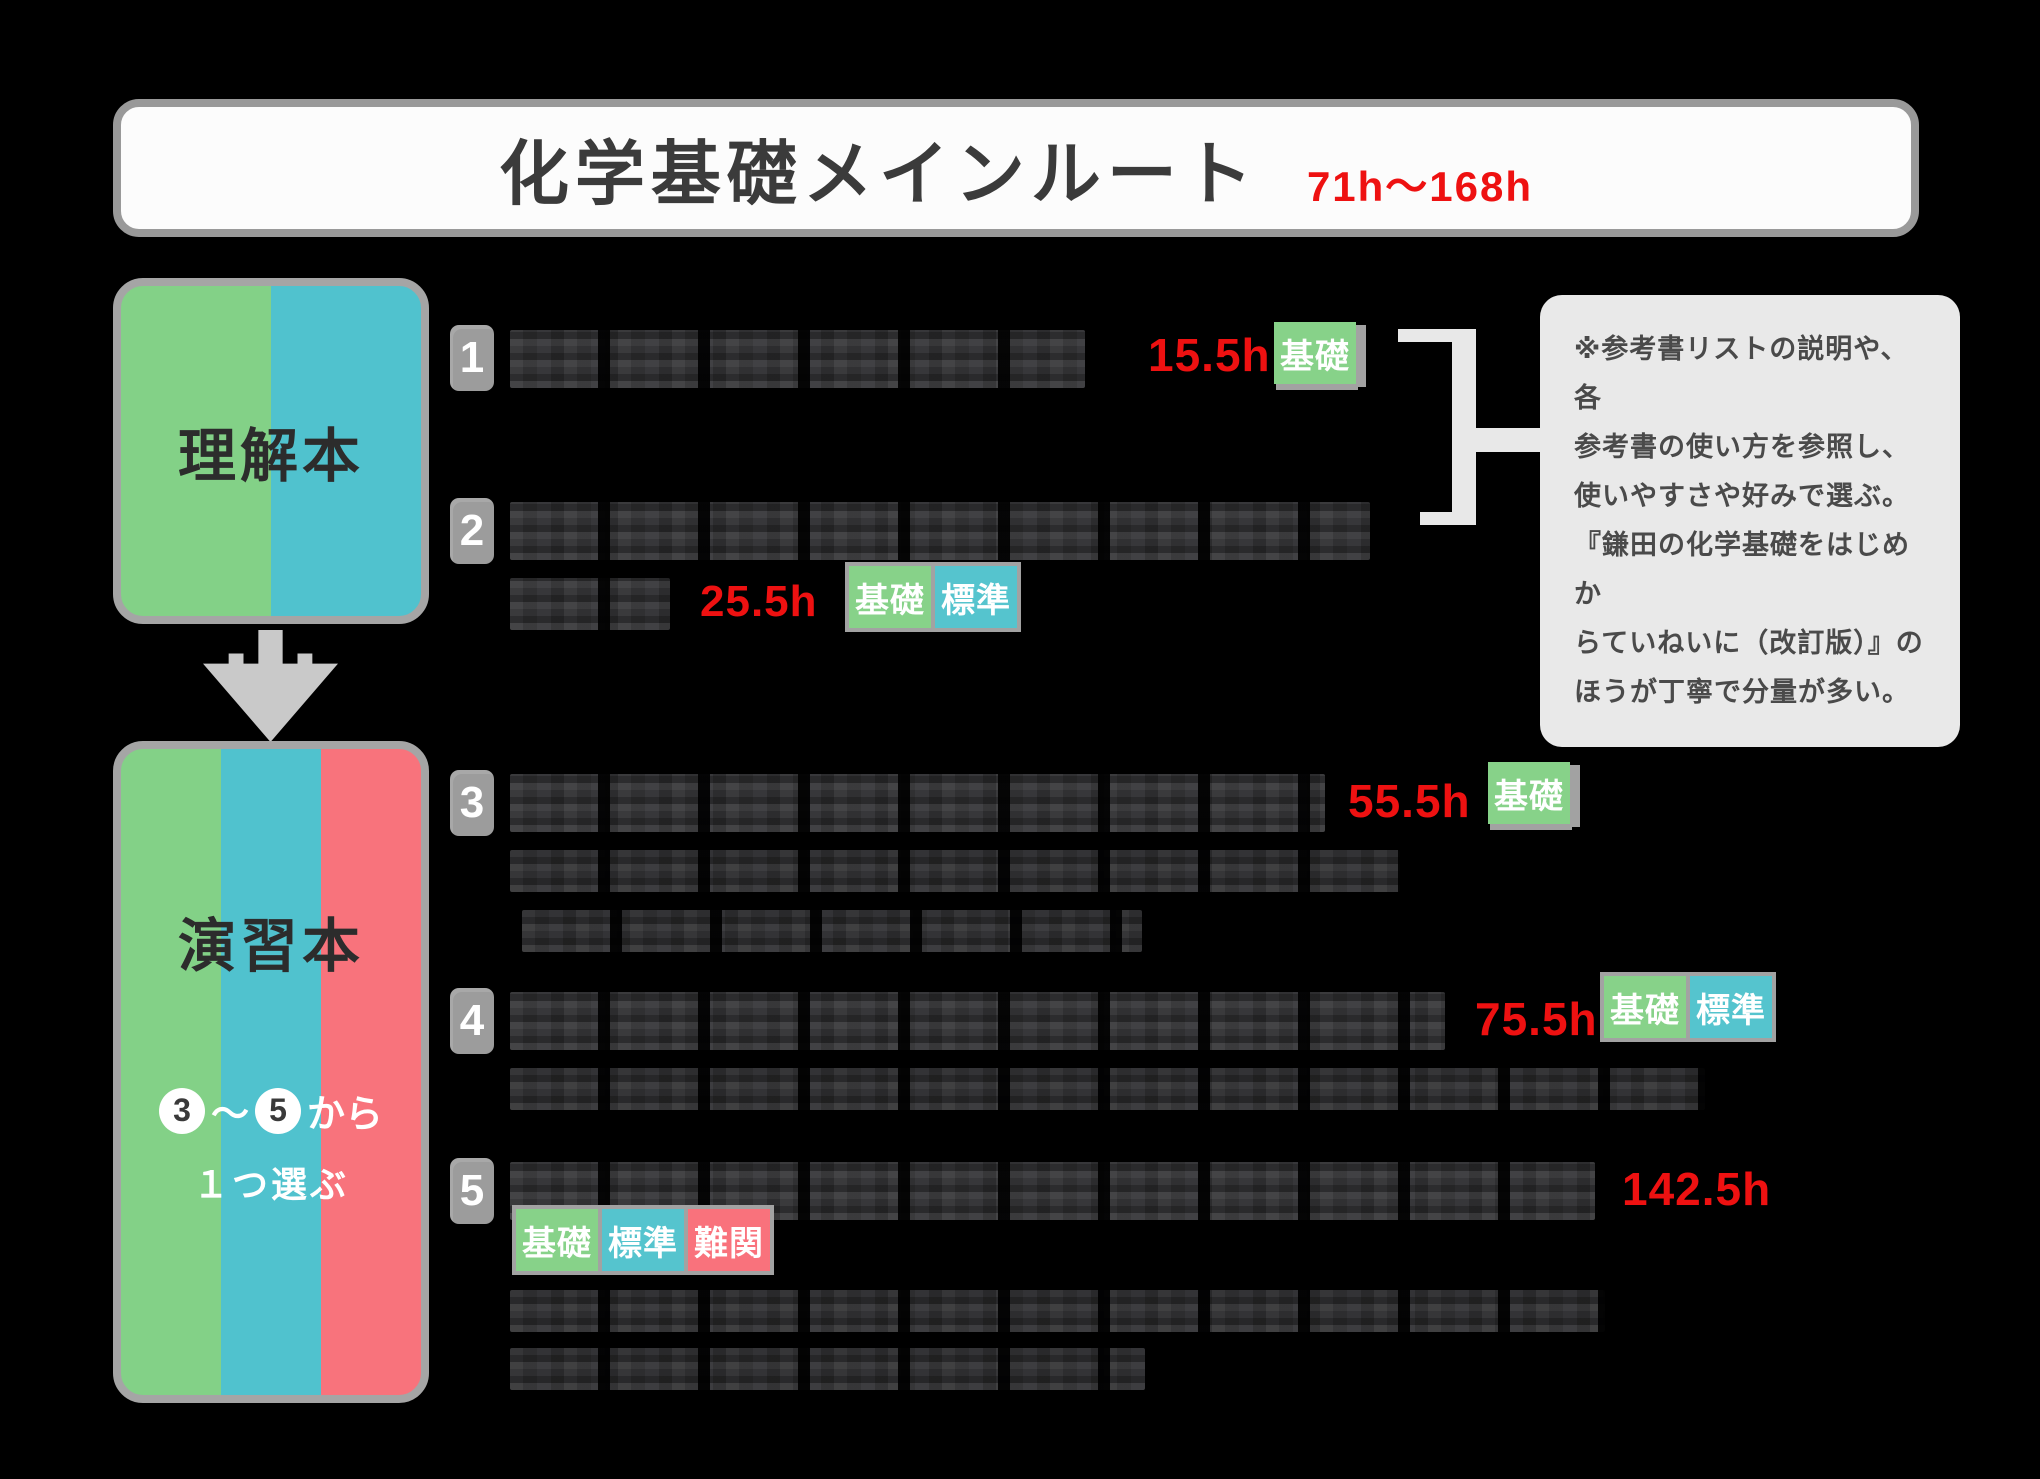 The width and height of the screenshot is (2040, 1479). I want to click on pick-line2: １つ選ぶ, so click(270, 1184).